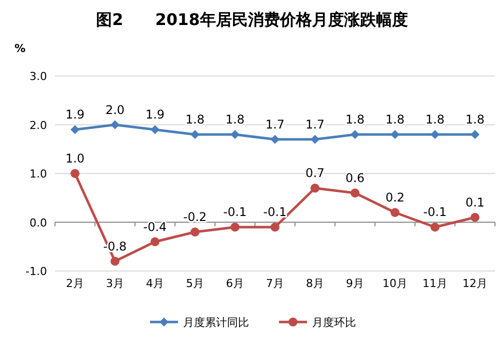 The image size is (504, 342). I want to click on data-label: 0.1, so click(475, 202).